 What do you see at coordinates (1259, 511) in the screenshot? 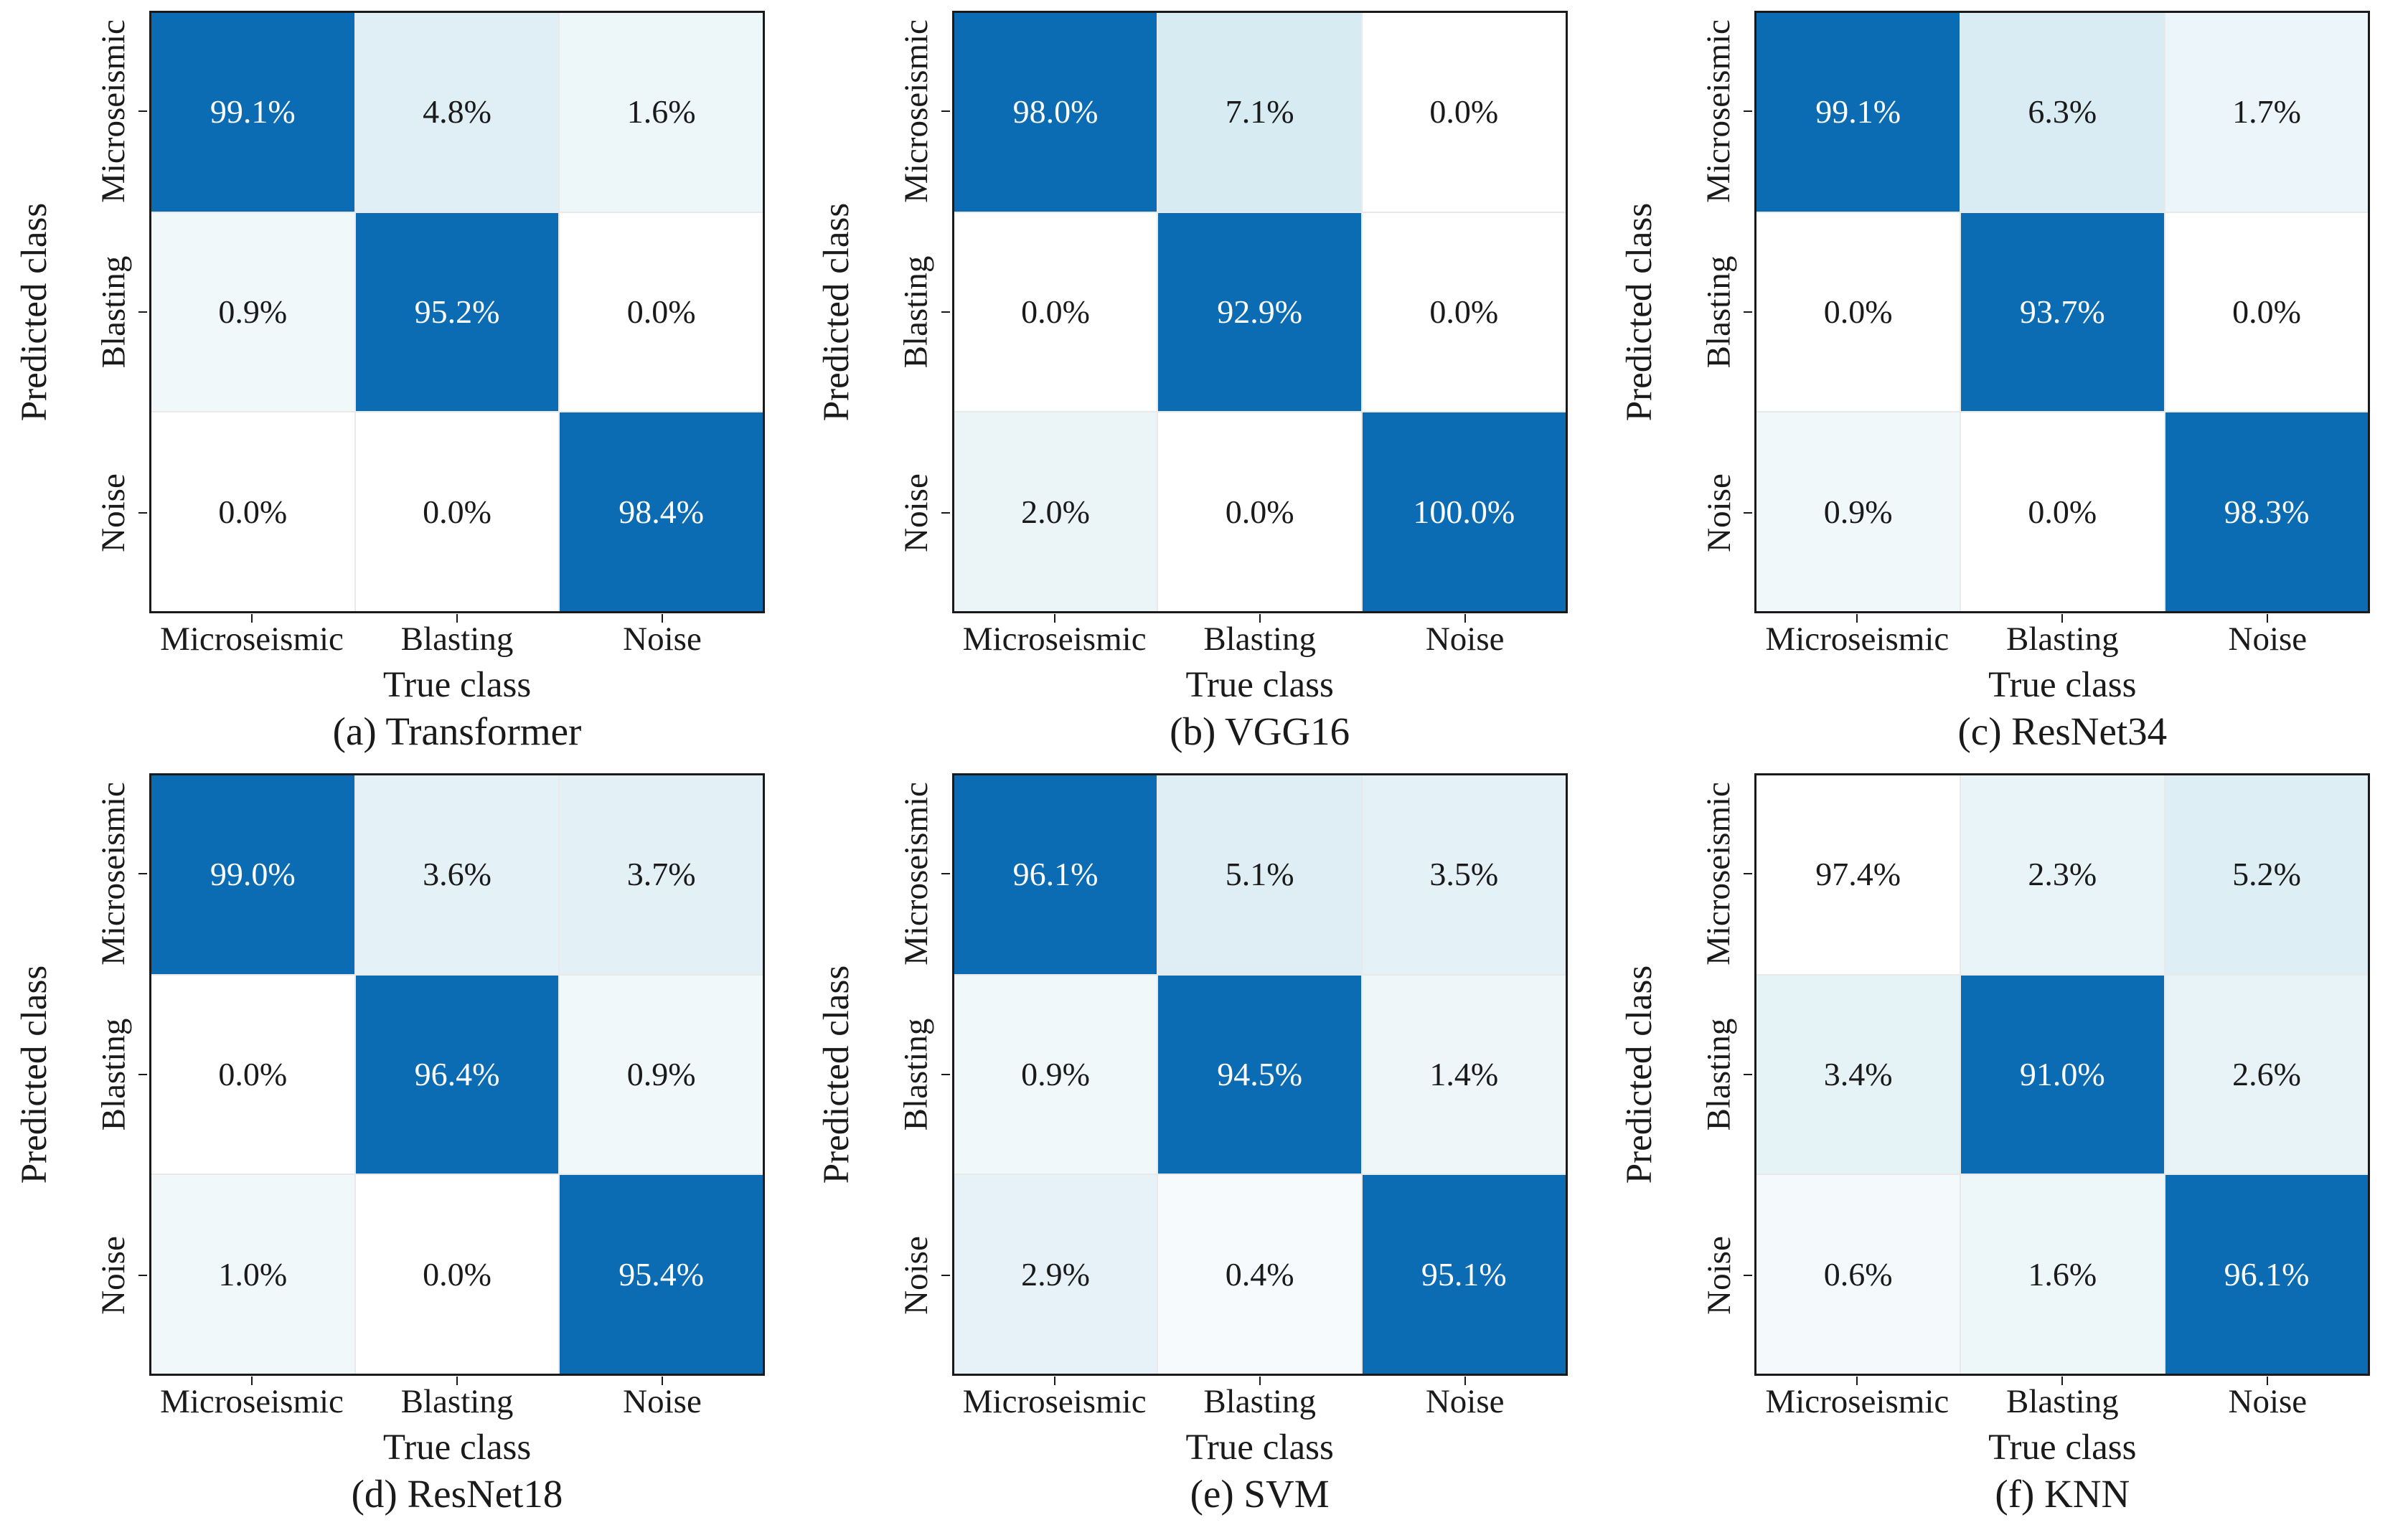
I see `matrix-cell-r2-c1: 0.0%` at bounding box center [1259, 511].